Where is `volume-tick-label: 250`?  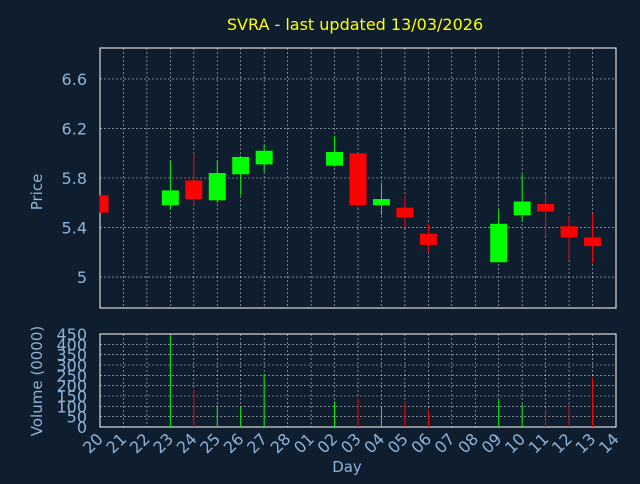
volume-tick-label: 250 is located at coordinates (71, 375).